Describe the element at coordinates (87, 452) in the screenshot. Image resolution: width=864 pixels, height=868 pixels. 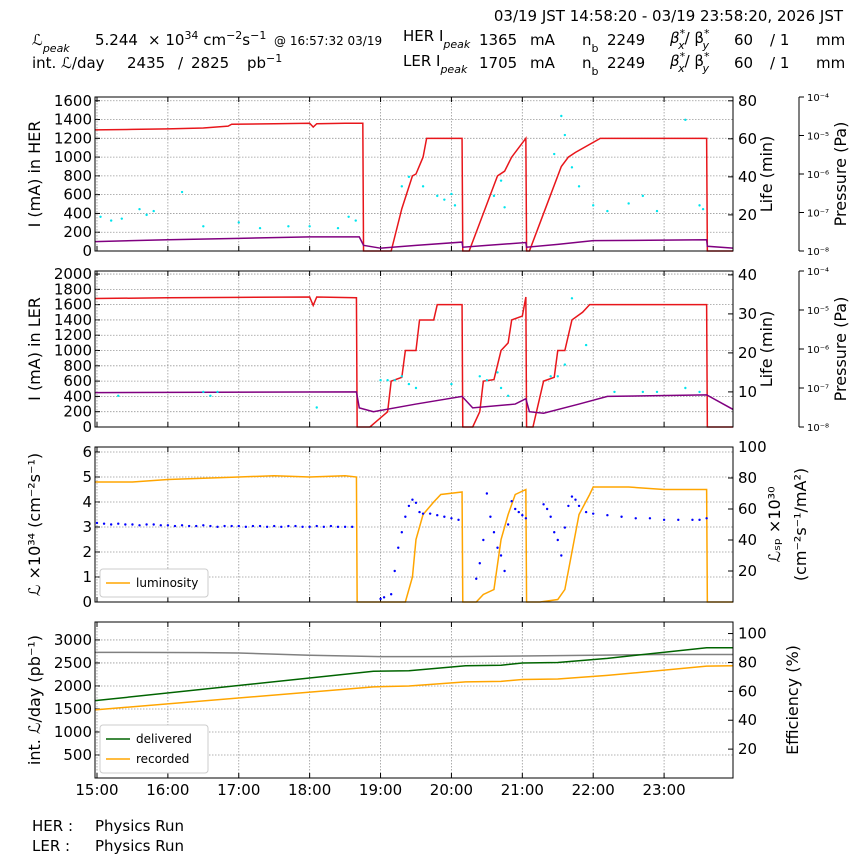
I see `y-tick-label: 6` at that location.